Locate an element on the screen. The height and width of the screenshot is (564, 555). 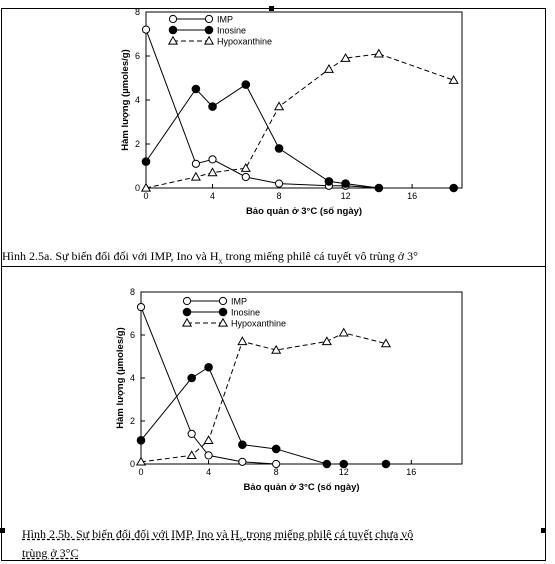
selection-handle-bottom-right is located at coordinates (543, 530).